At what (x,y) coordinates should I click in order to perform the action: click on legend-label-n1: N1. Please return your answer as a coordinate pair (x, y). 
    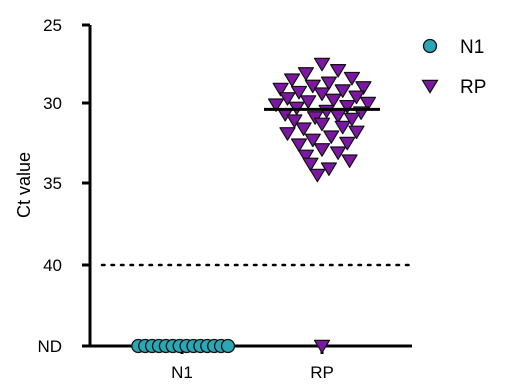
    Looking at the image, I should click on (472, 47).